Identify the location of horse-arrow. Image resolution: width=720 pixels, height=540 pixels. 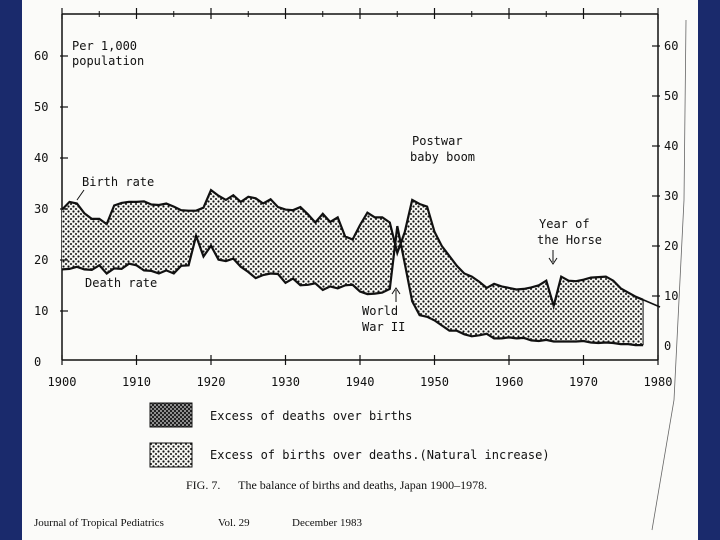
(553, 257).